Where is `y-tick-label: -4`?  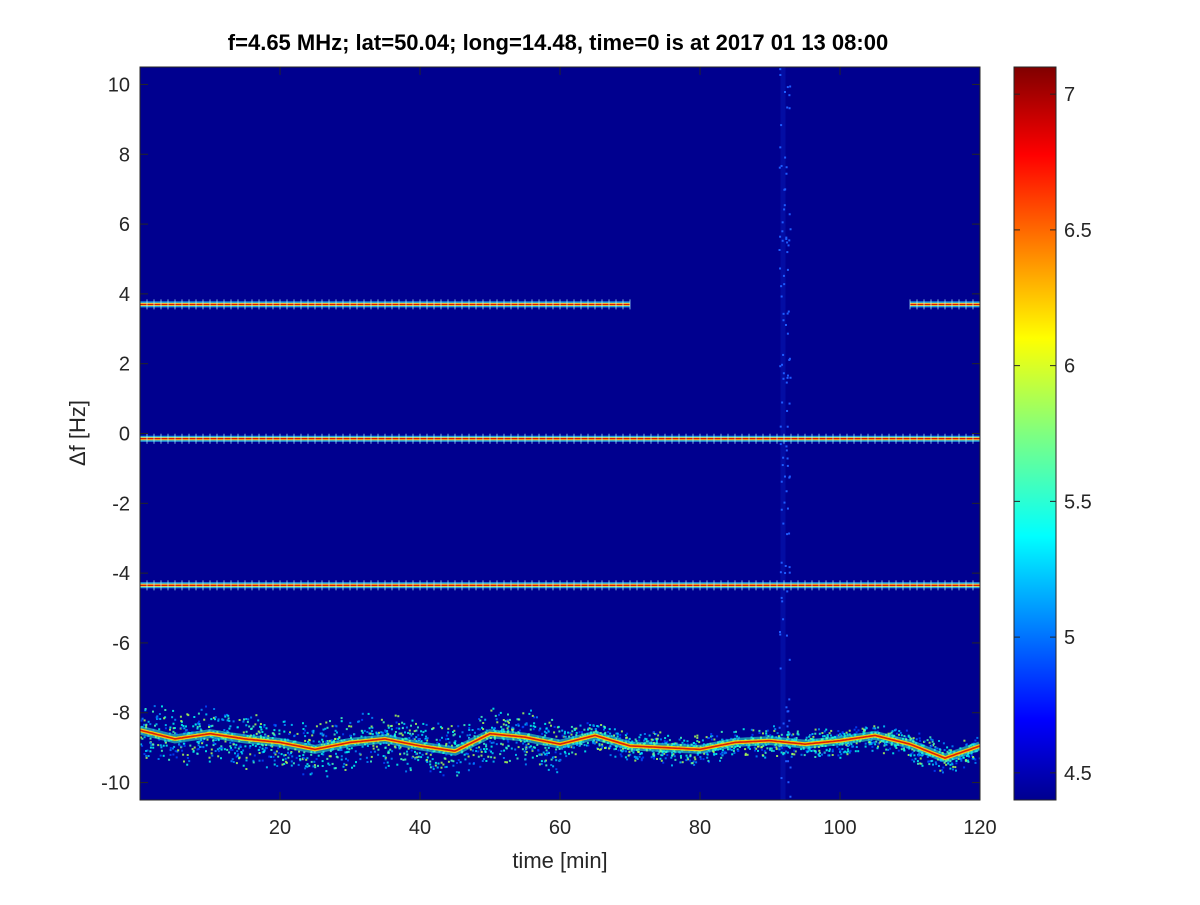 y-tick-label: -4 is located at coordinates (121, 574).